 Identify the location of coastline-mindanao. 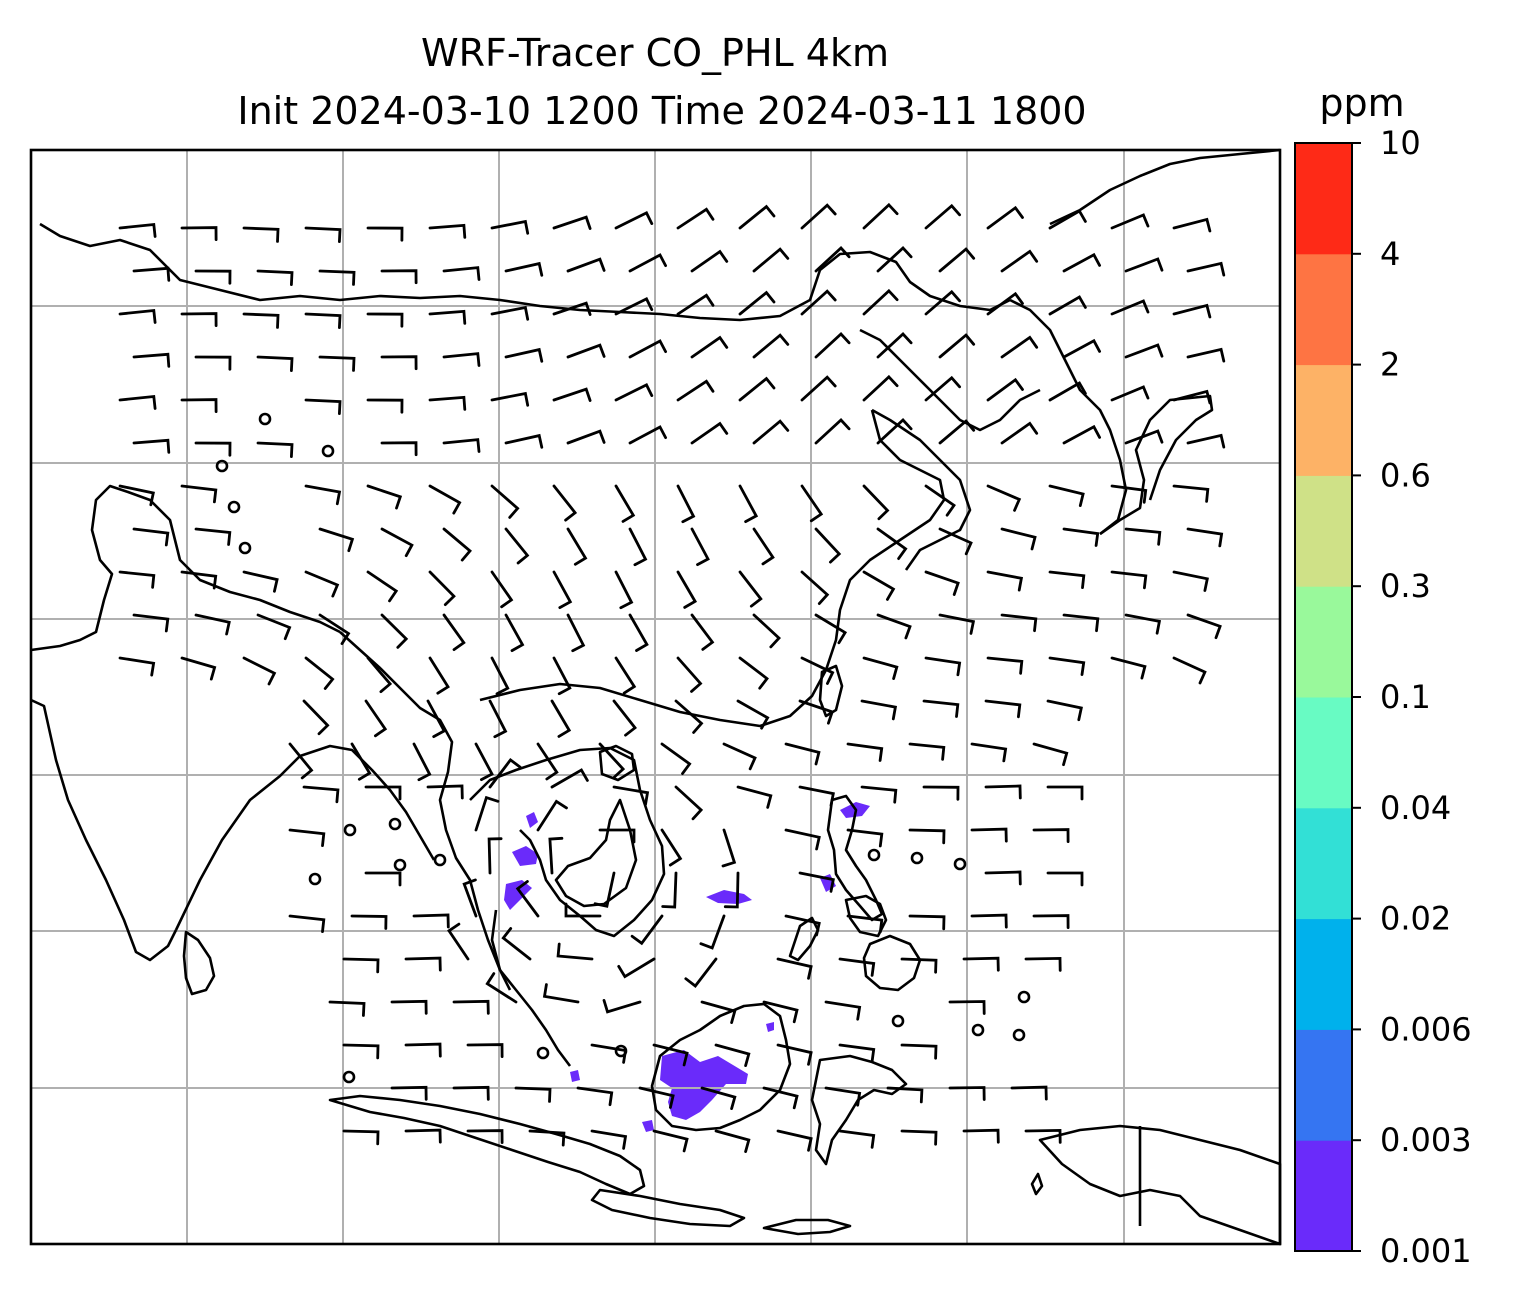
(892, 963).